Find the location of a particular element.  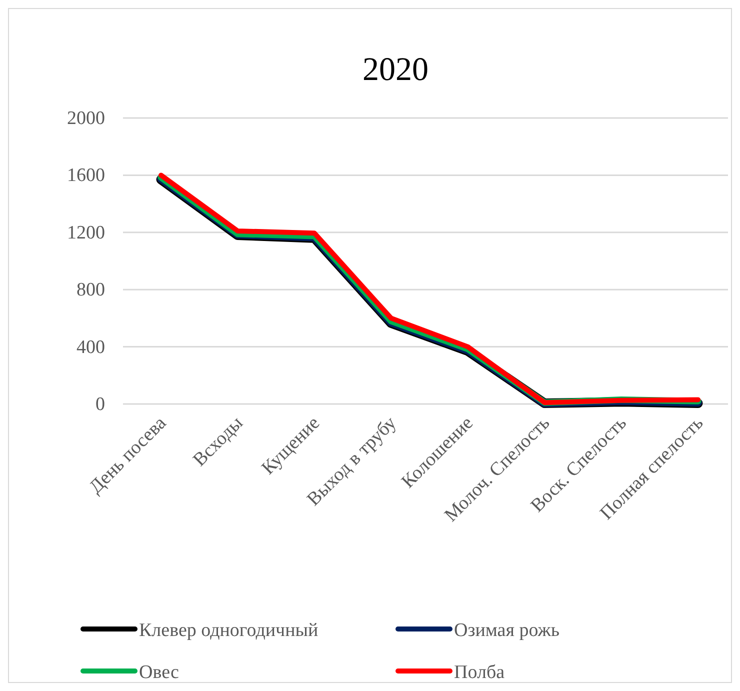

y-tick-label: 1600 is located at coordinates (86, 175).